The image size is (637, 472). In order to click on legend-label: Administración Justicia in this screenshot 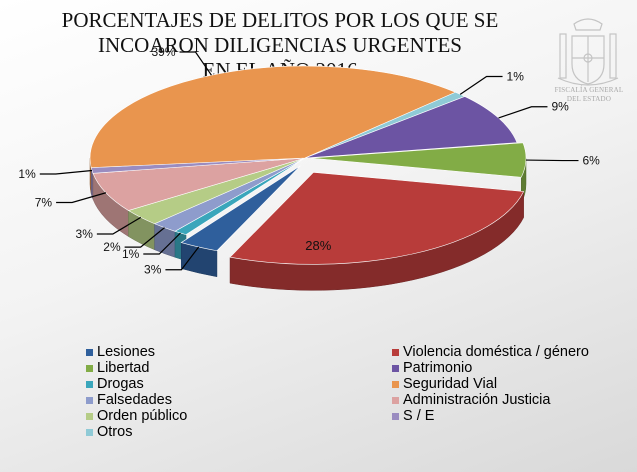, I will do `click(477, 400)`.